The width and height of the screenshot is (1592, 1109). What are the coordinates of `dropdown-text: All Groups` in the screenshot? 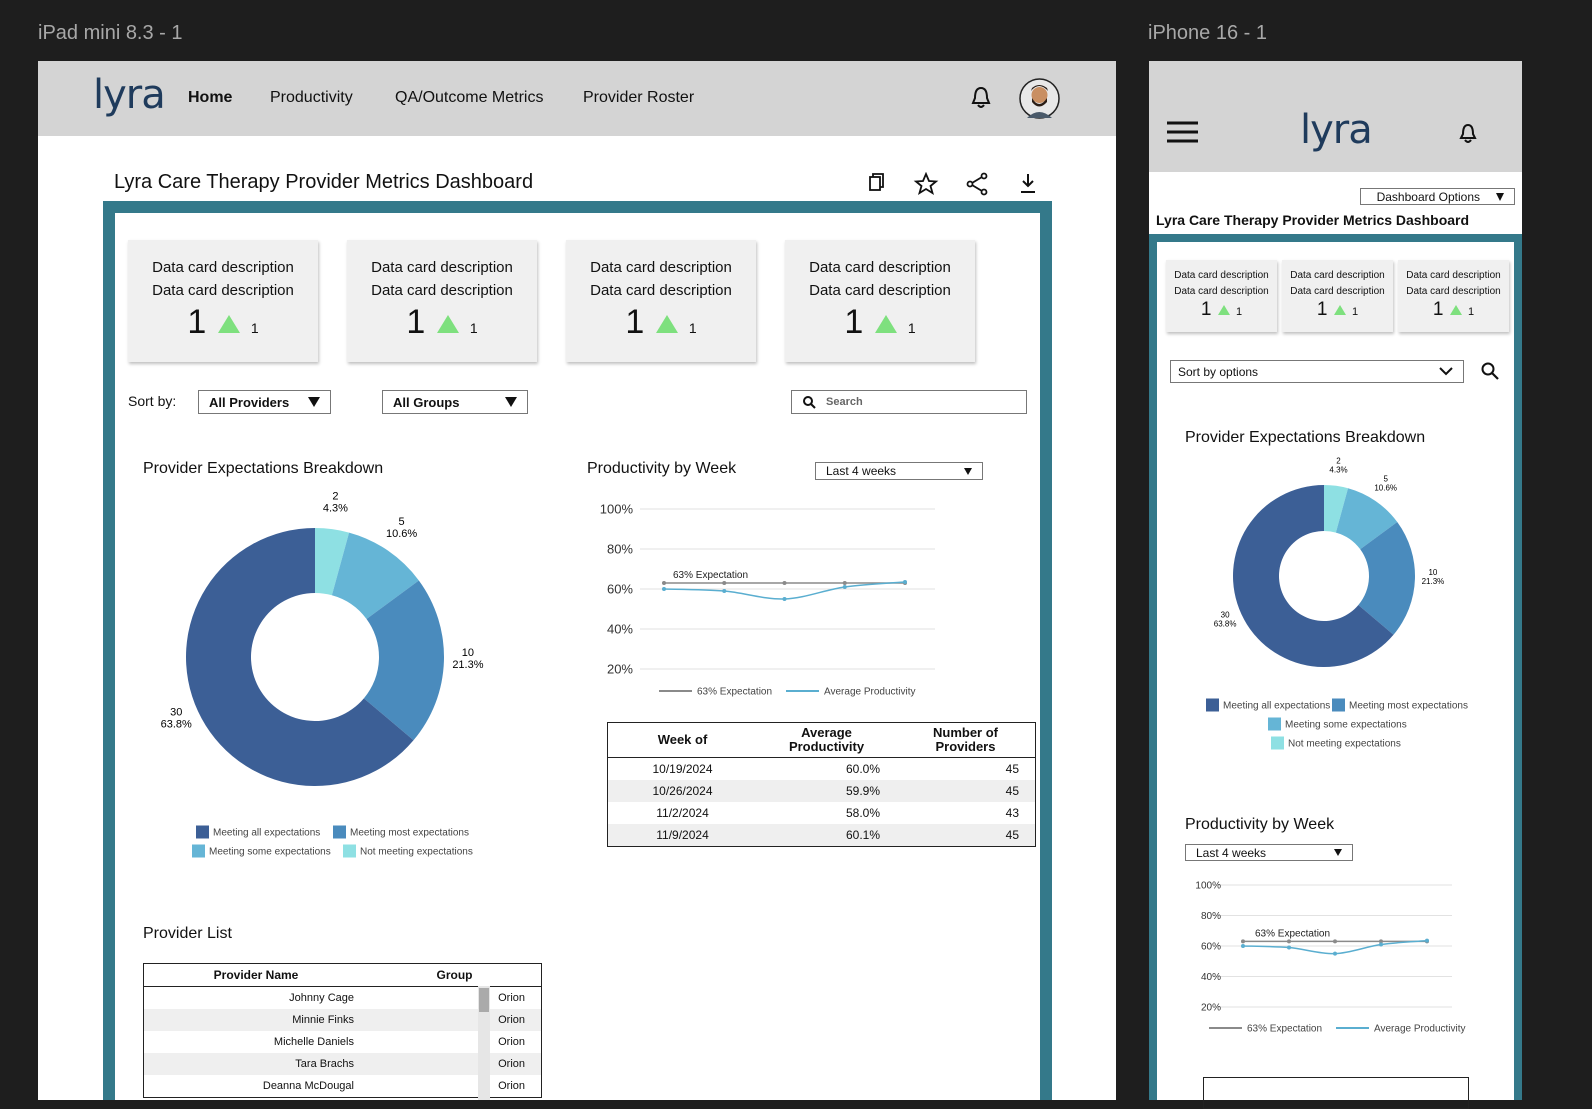 It's located at (426, 402).